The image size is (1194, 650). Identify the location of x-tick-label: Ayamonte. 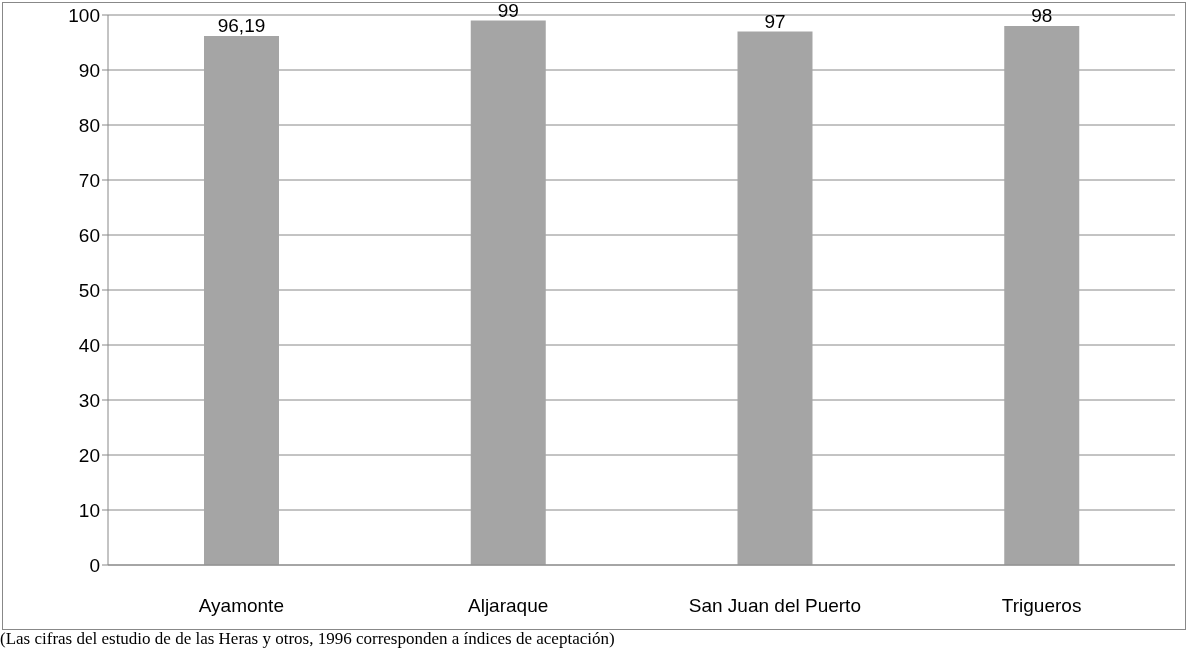
(241, 606).